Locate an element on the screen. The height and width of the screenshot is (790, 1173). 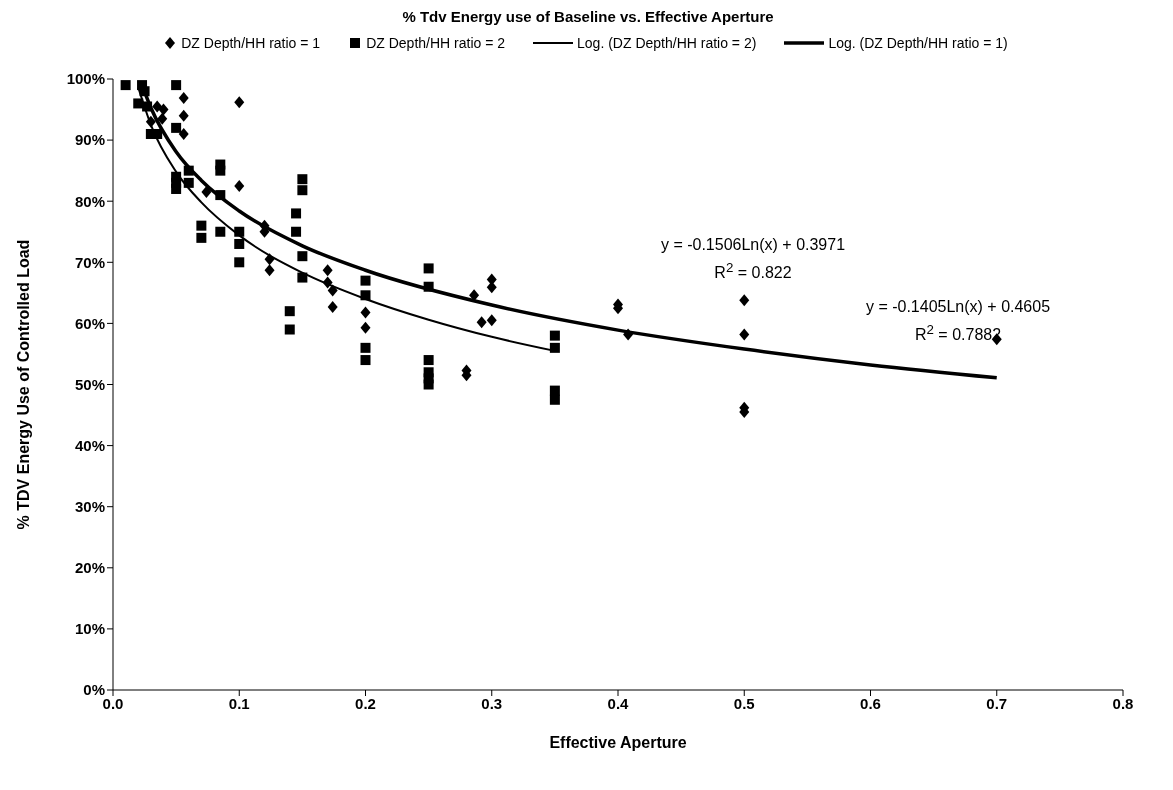
chart-title: % Tdv Energy use of Baseline vs. Effective Aperture is located at coordinates (588, 16).